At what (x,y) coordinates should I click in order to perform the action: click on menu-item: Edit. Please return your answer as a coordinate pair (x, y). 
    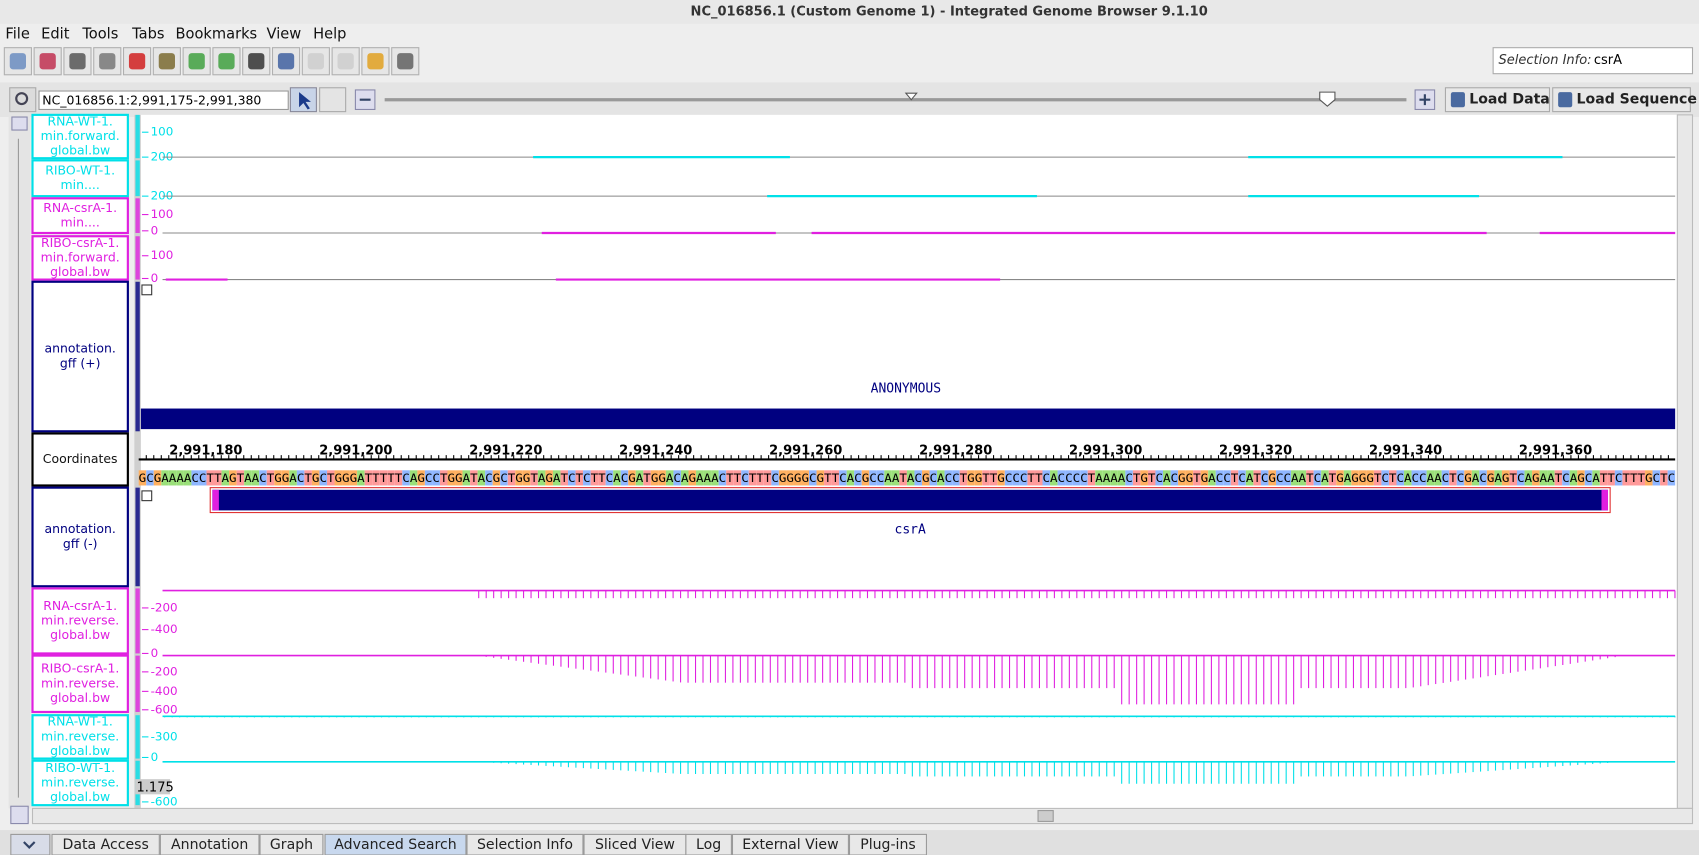
    Looking at the image, I should click on (55, 34).